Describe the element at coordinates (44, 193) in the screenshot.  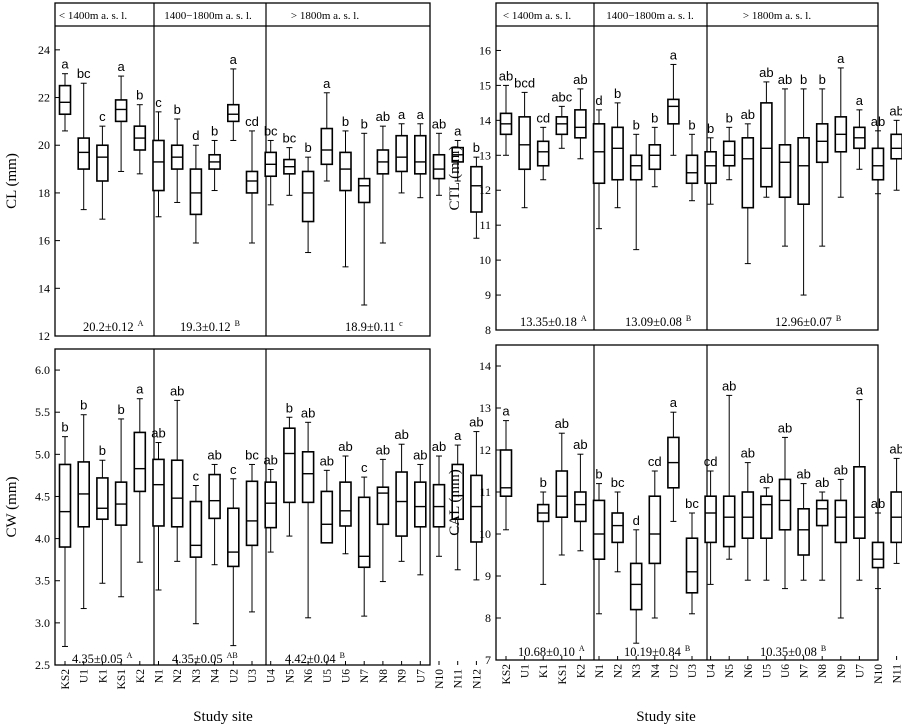
I see `y-tick-label: 18` at that location.